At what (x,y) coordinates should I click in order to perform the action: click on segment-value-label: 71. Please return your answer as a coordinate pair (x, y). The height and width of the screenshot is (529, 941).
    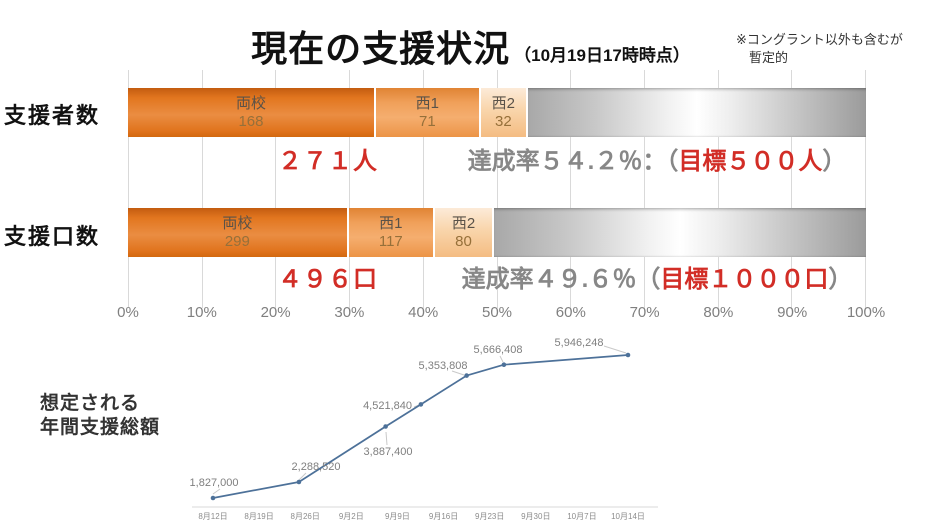
    Looking at the image, I should click on (427, 121).